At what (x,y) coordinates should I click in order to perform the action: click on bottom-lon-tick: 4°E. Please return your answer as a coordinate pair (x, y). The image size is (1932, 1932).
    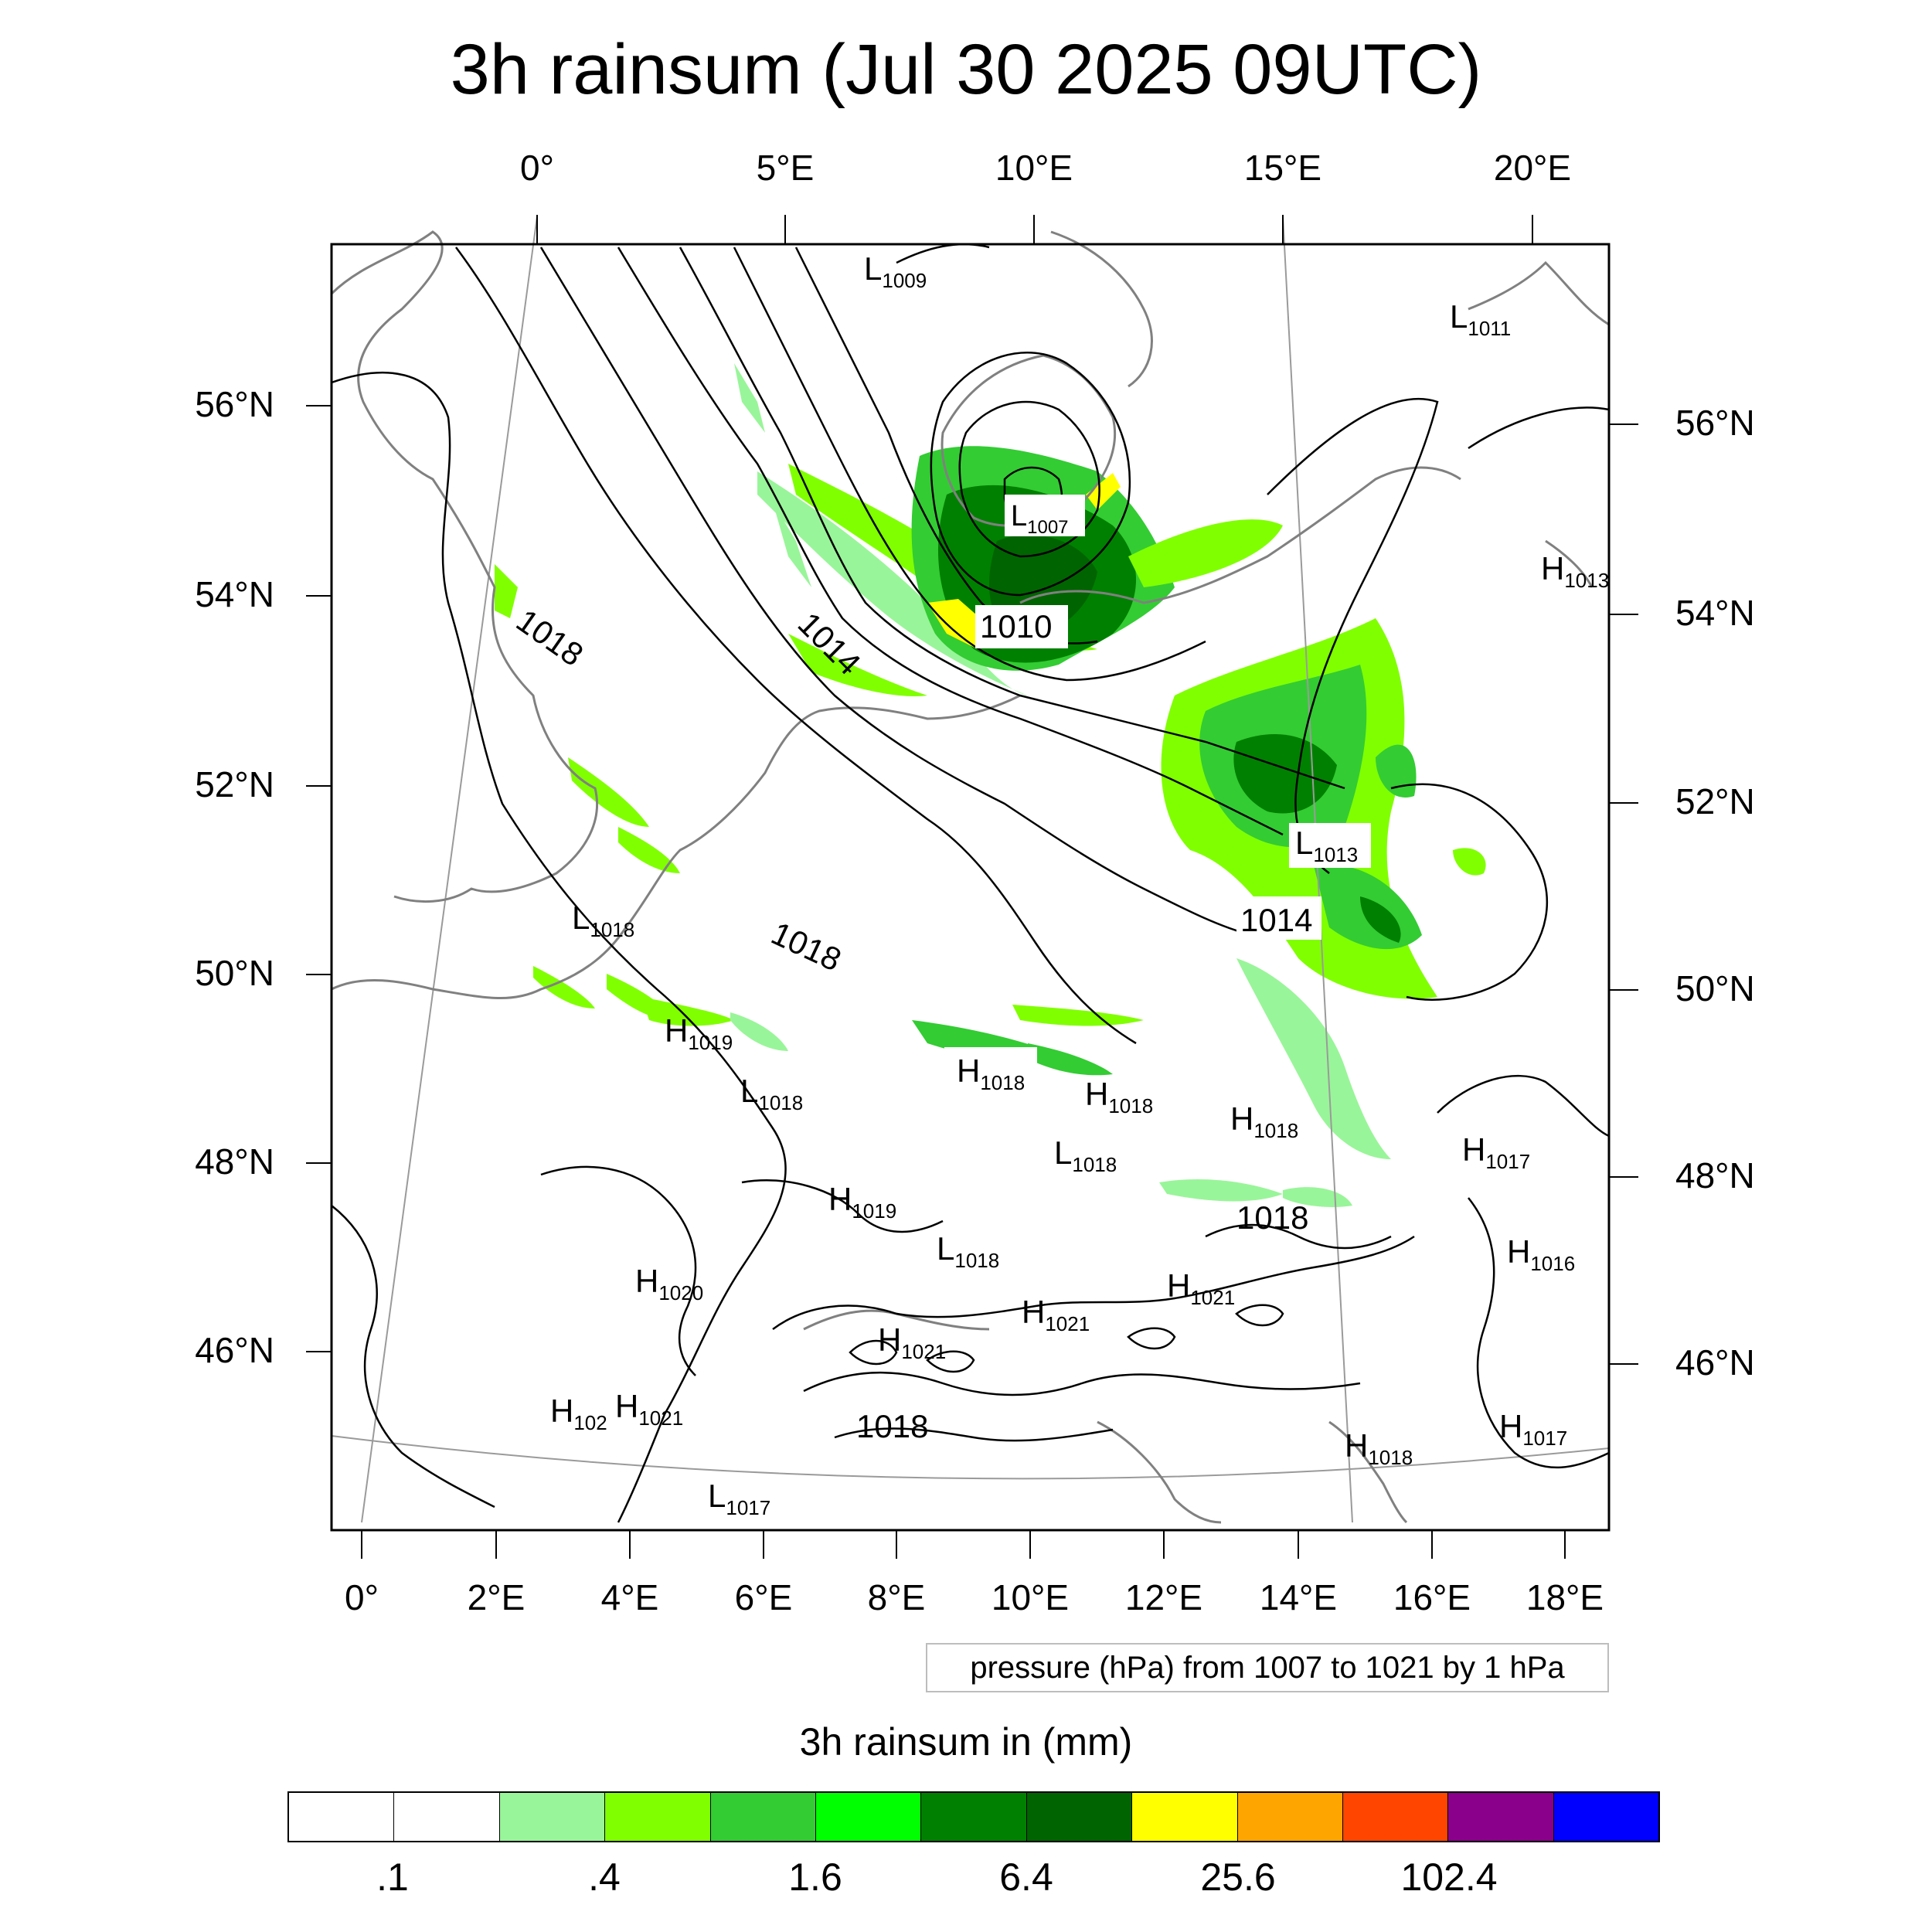
    Looking at the image, I should click on (629, 1597).